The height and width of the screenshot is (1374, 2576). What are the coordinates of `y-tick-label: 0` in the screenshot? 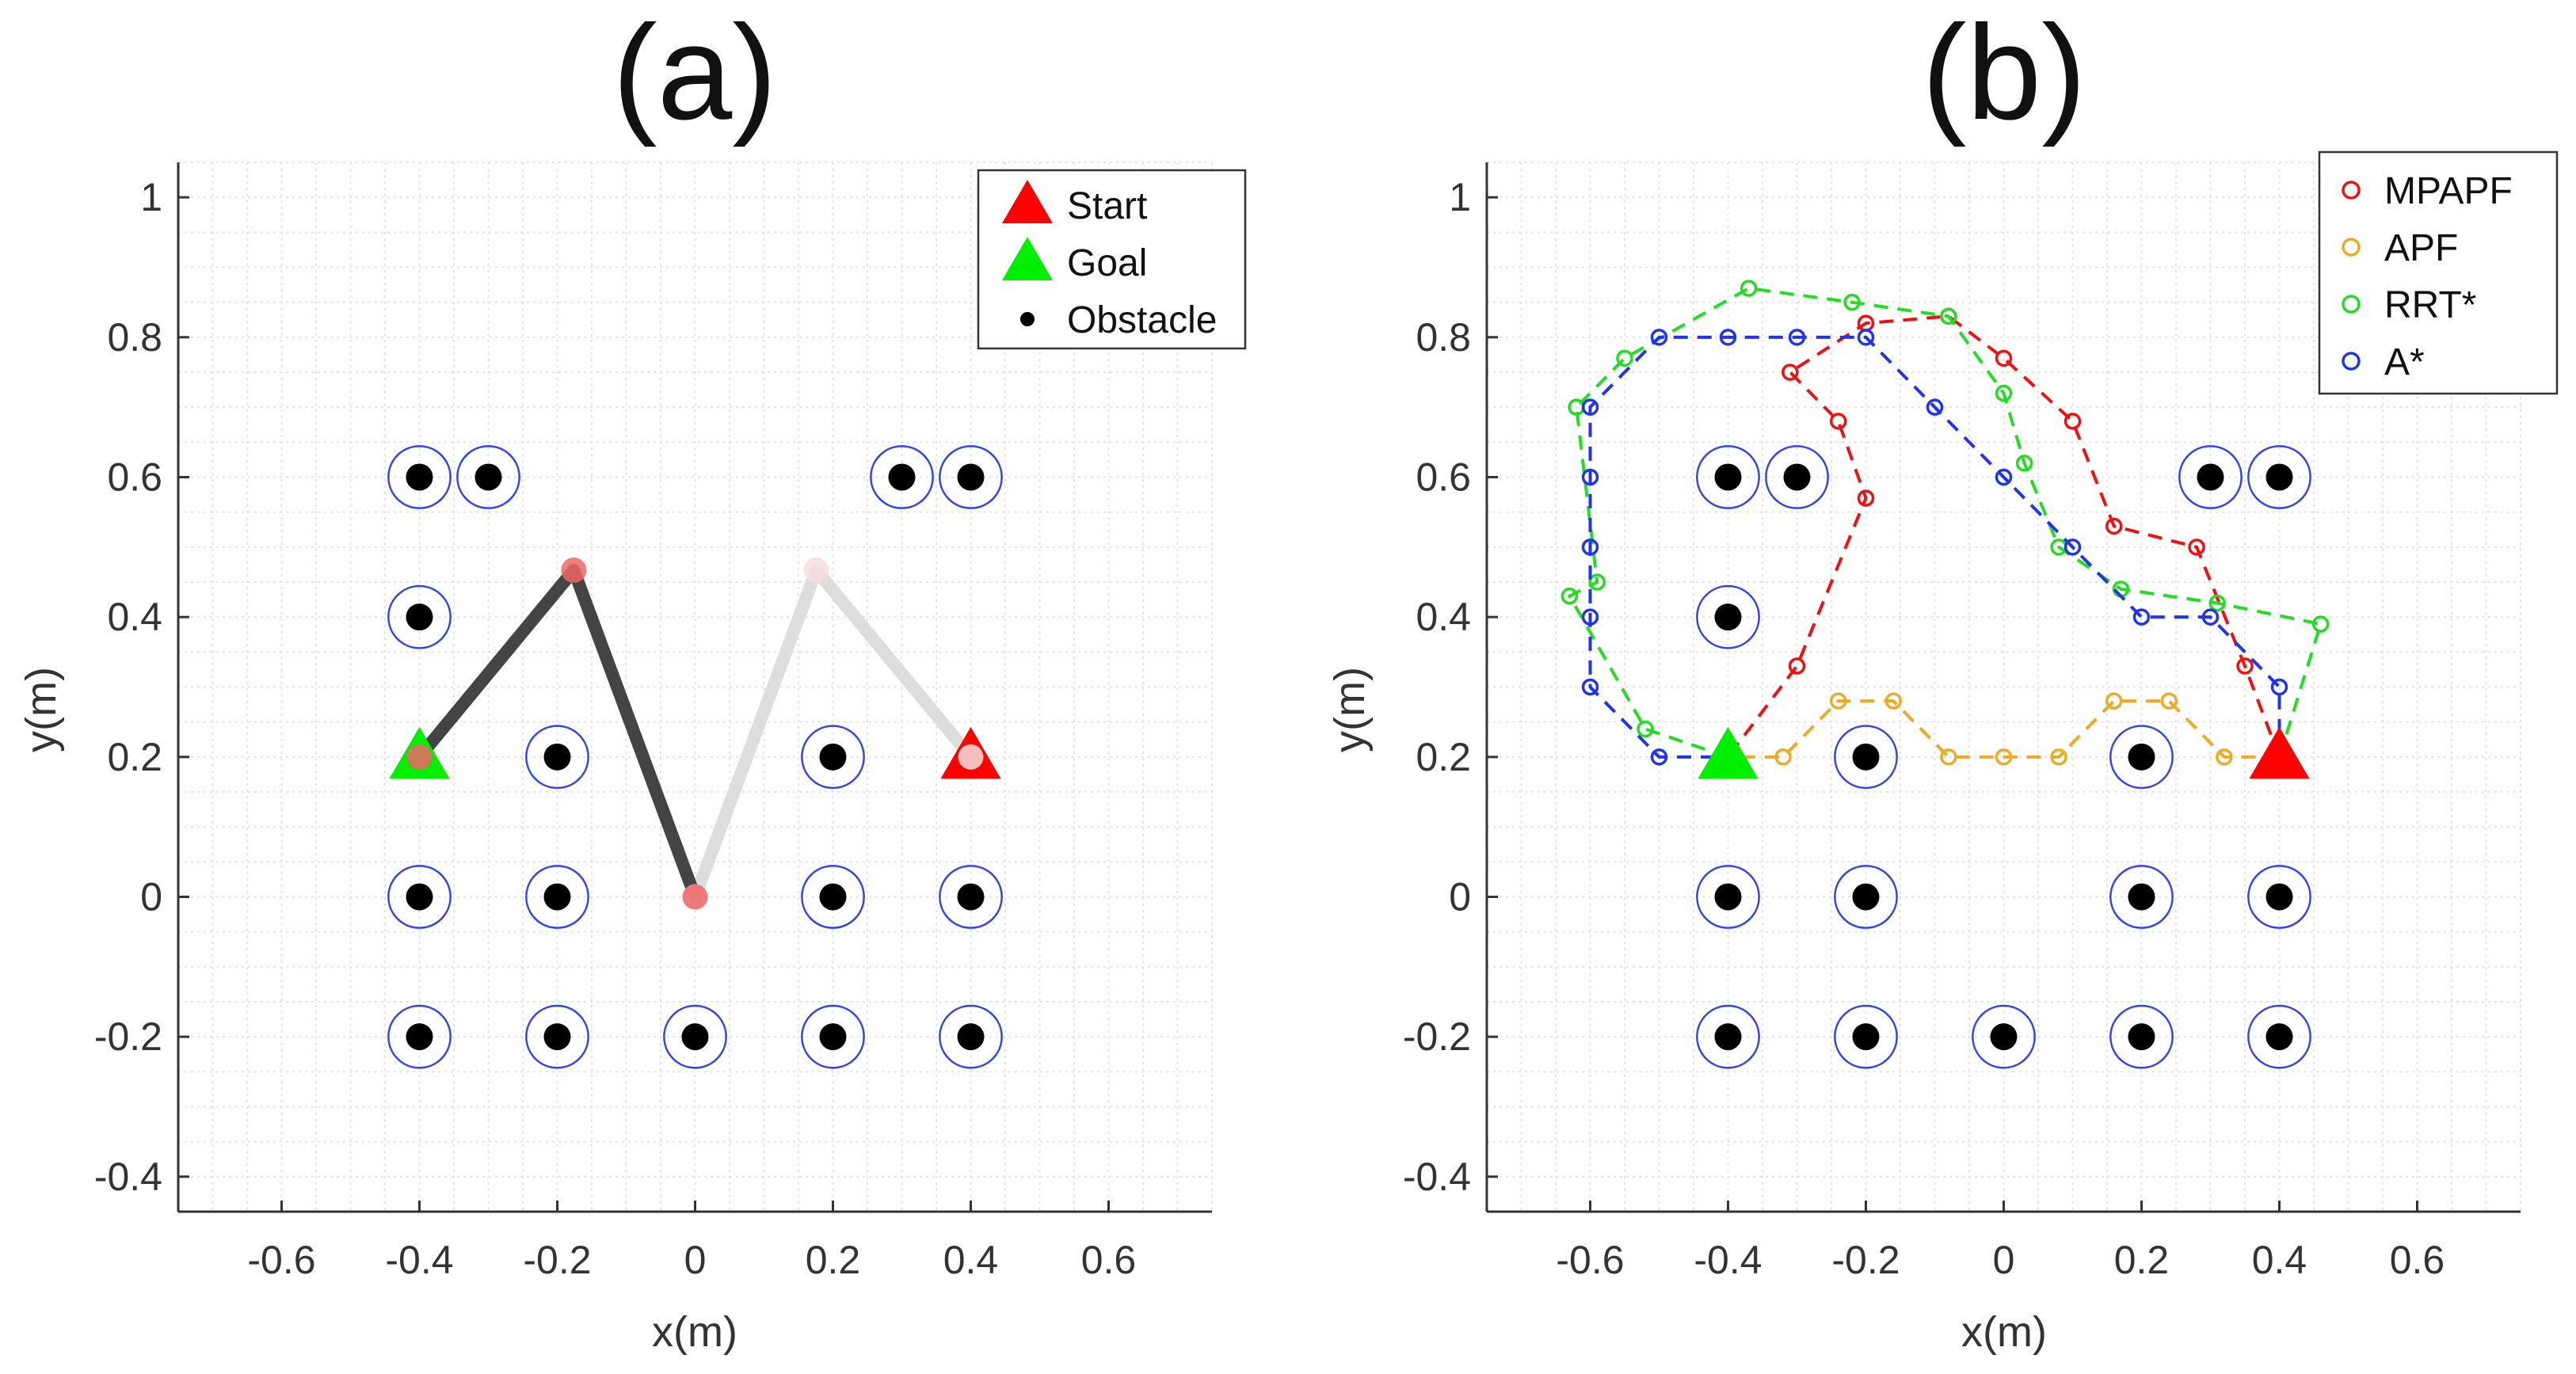 It's located at (1460, 897).